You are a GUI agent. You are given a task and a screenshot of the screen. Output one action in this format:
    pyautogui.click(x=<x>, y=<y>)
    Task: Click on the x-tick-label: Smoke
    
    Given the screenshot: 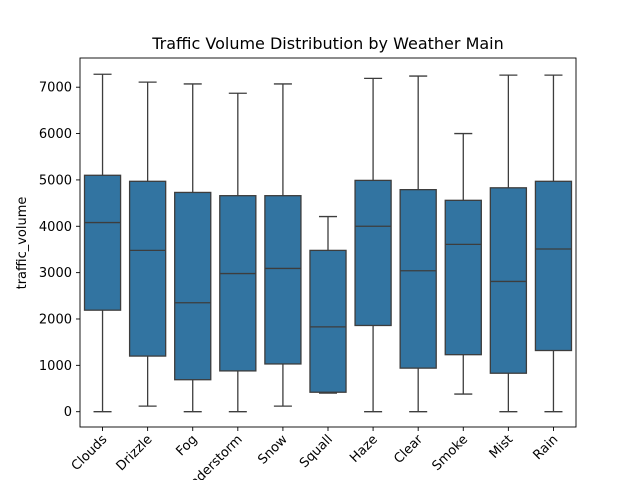 What is the action you would take?
    pyautogui.click(x=450, y=453)
    